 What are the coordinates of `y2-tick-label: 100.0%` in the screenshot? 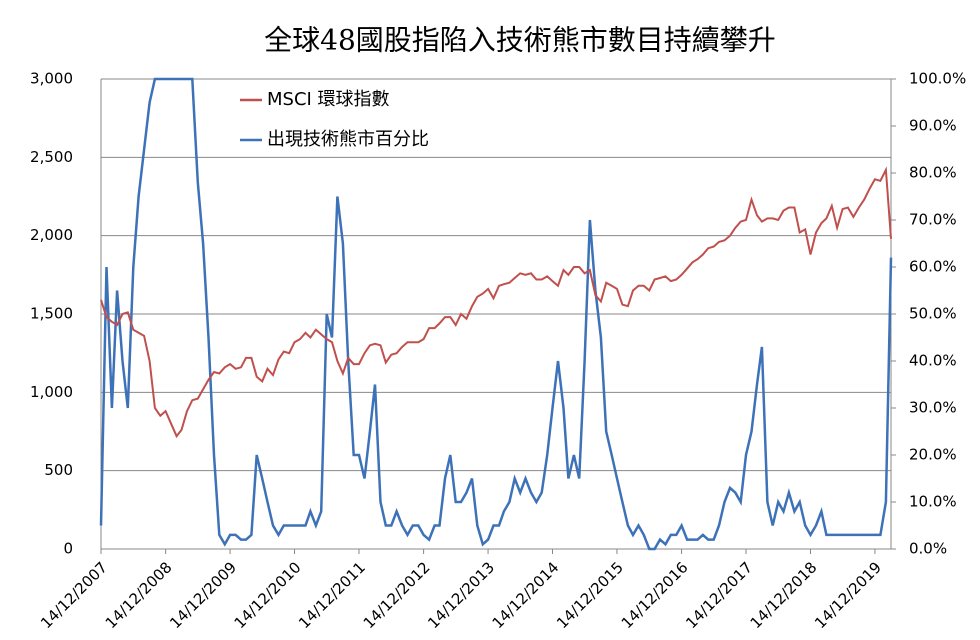 It's located at (937, 79).